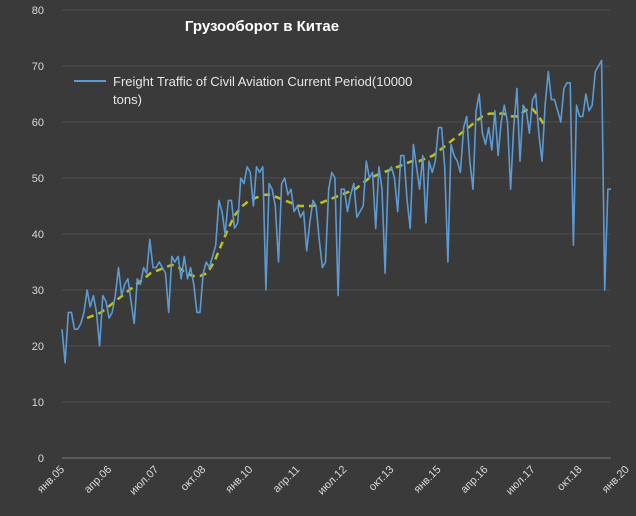  I want to click on y-axis-ticks: 0 10 20 30 40 50 60 70 80, so click(38, 235).